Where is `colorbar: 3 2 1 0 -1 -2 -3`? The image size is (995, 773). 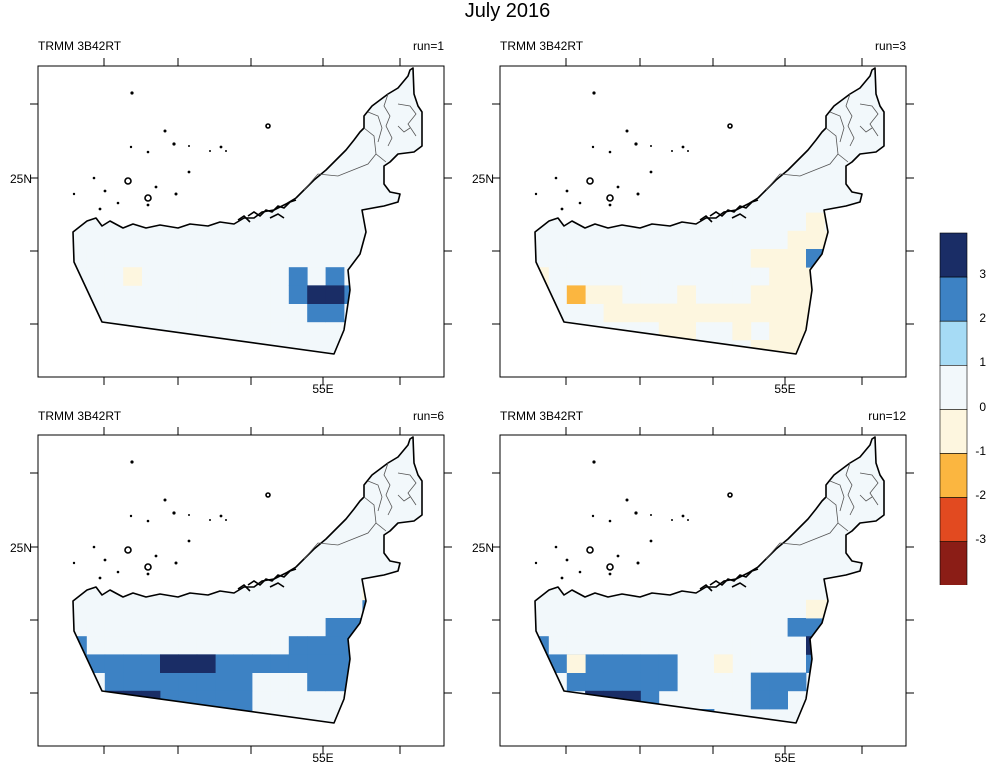 colorbar: 3 2 1 0 -1 -2 -3 is located at coordinates (962, 408).